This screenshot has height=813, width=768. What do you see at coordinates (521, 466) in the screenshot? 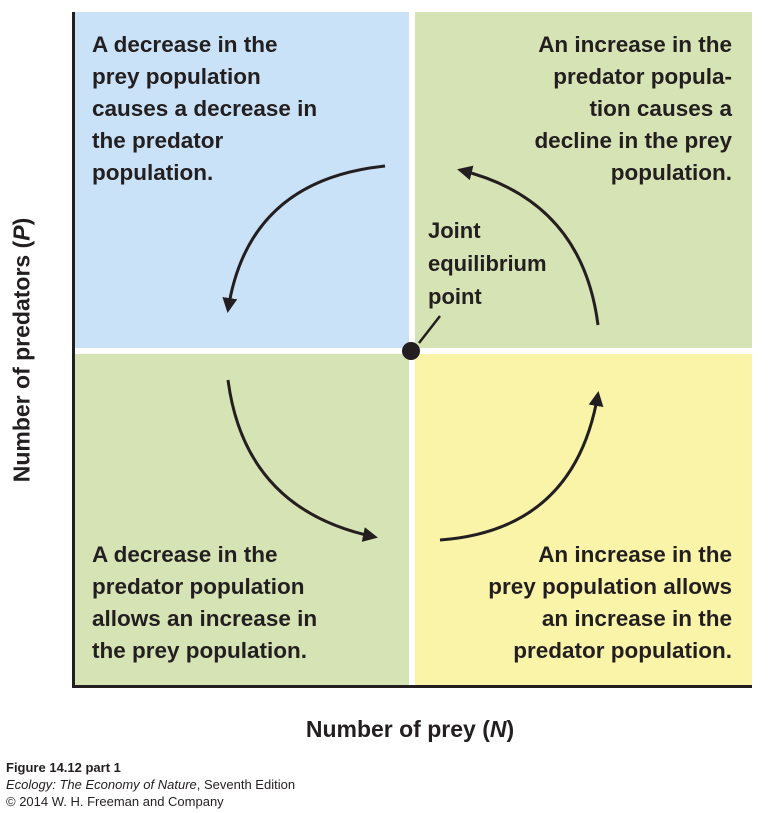
I see `arrow-bottom-right` at bounding box center [521, 466].